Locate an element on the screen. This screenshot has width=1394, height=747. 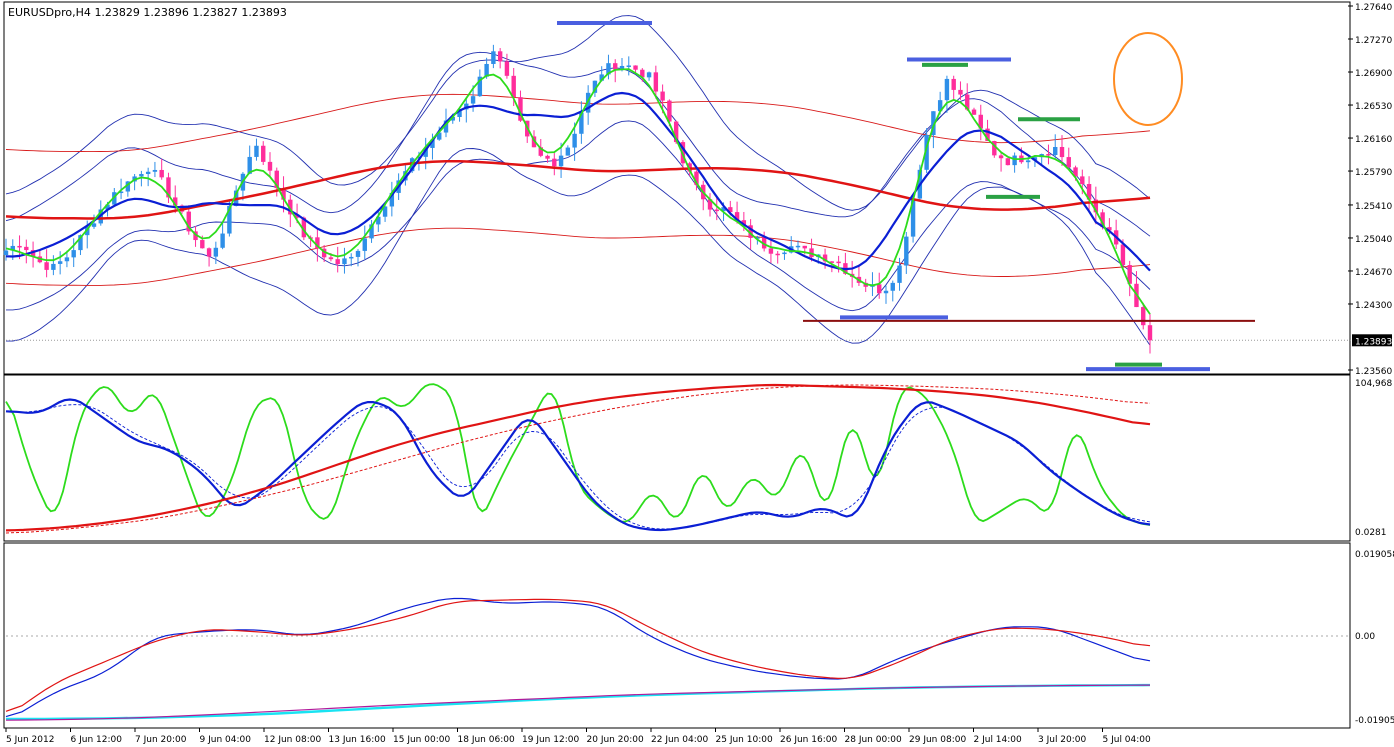
price-axis-tick-label: 1.26900 is located at coordinates (1373, 74).